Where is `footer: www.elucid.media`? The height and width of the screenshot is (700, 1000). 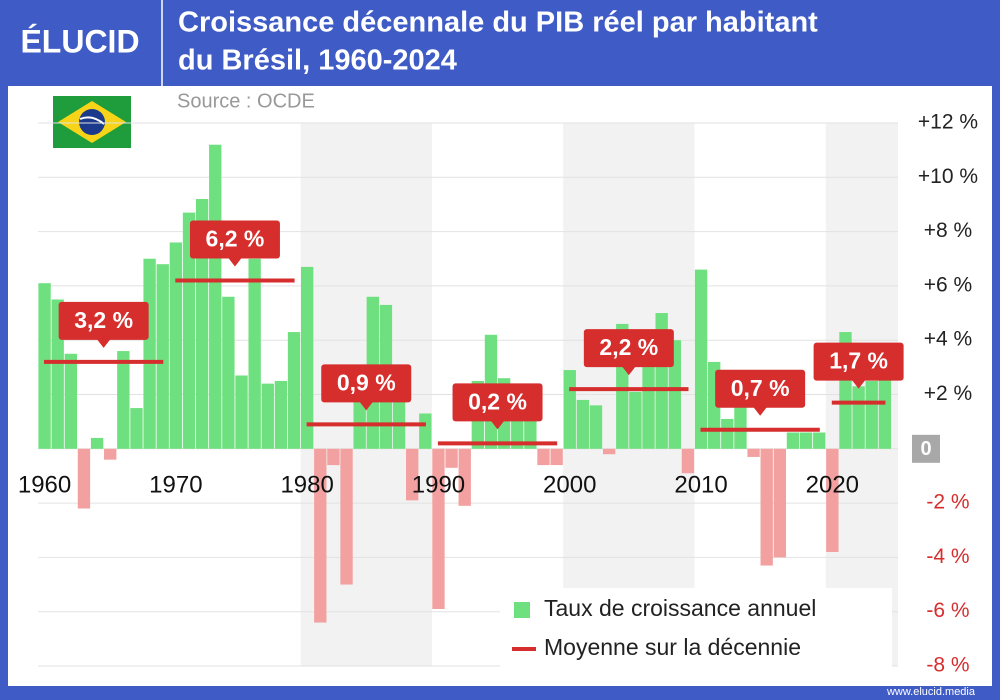 footer: www.elucid.media is located at coordinates (931, 692).